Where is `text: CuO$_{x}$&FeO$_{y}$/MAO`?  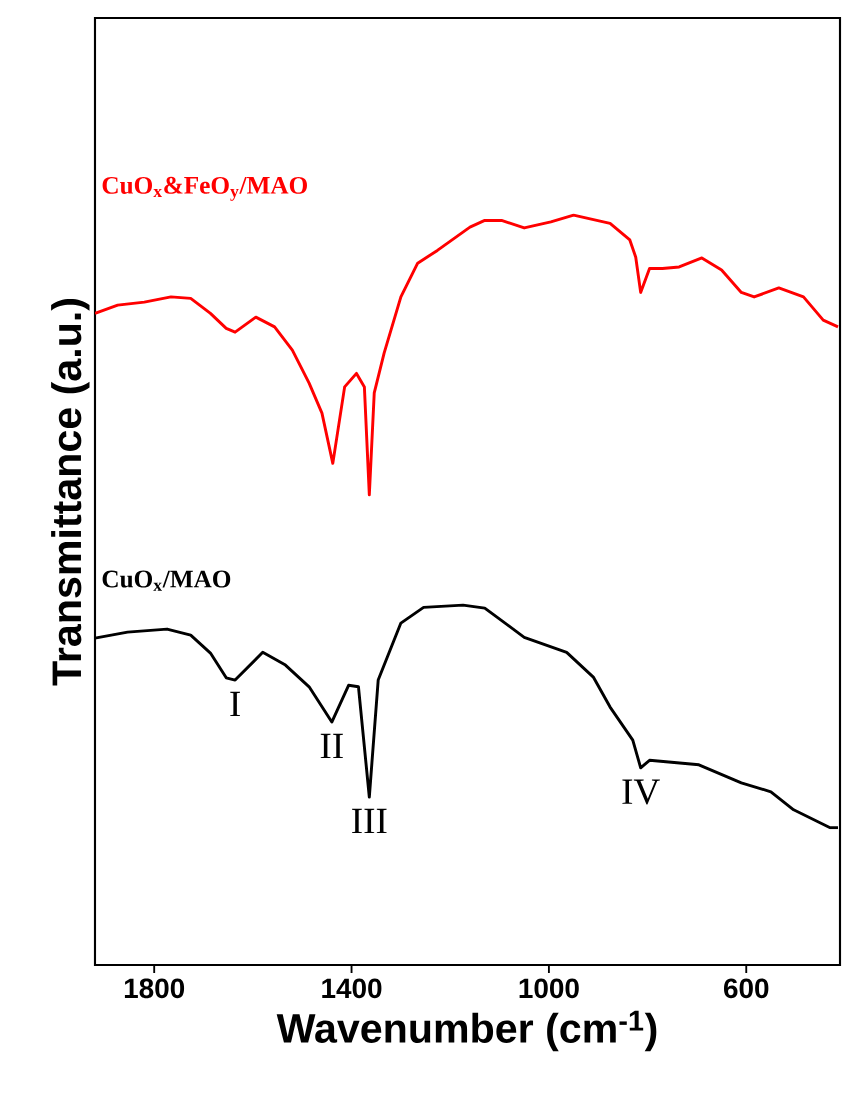
text: CuO$_{x}$&FeO$_{y}$/MAO is located at coordinates (204, 188).